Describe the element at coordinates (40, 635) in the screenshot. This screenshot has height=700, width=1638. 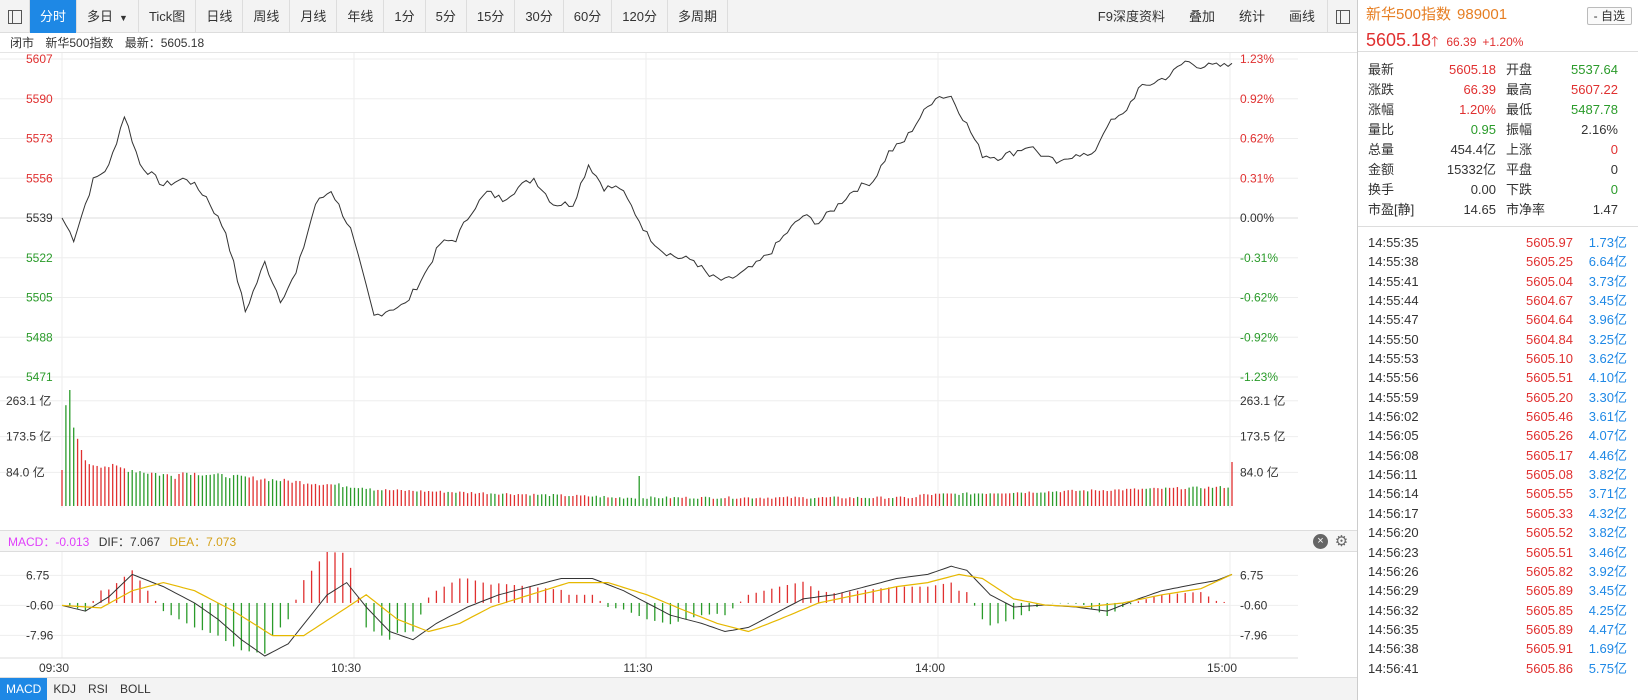
I see `macd-tick-left: -7.96` at that location.